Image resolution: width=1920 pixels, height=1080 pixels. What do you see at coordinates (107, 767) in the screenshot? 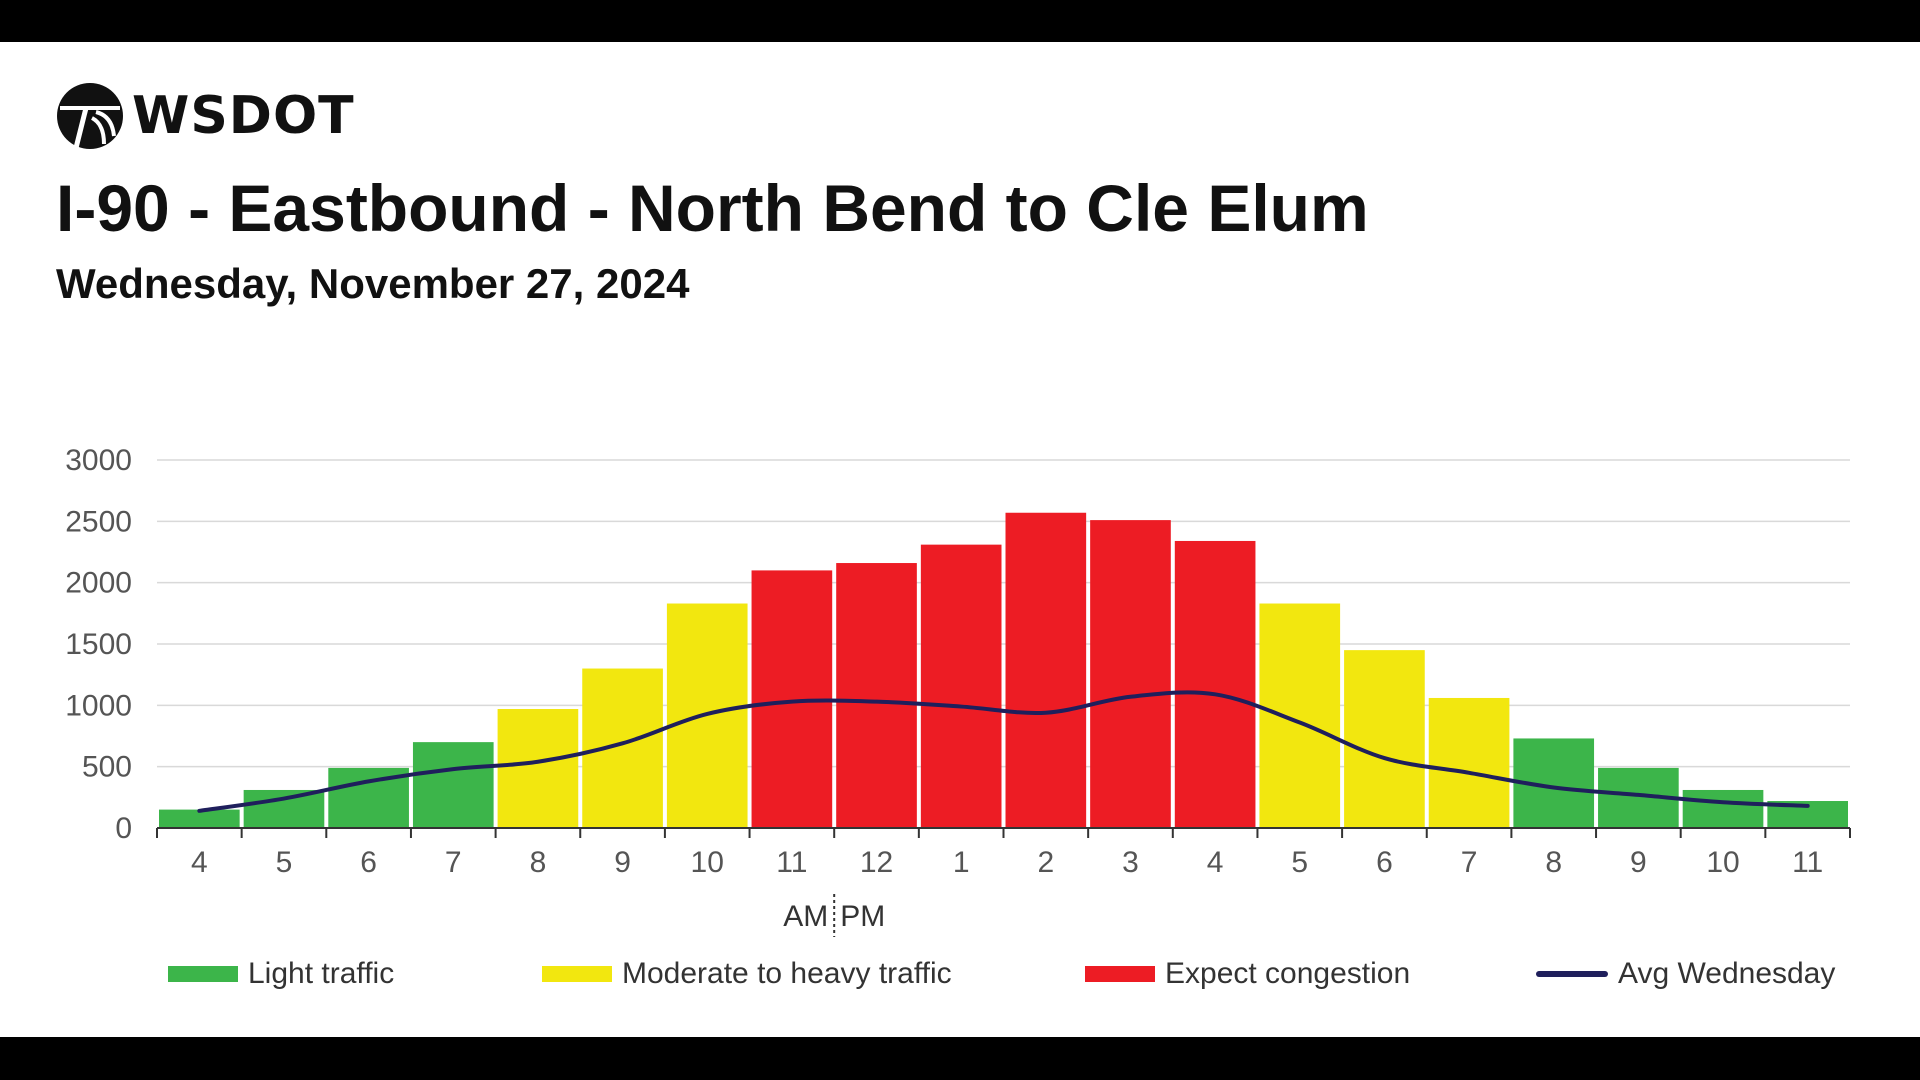
I see `y-tick-label: 500` at bounding box center [107, 767].